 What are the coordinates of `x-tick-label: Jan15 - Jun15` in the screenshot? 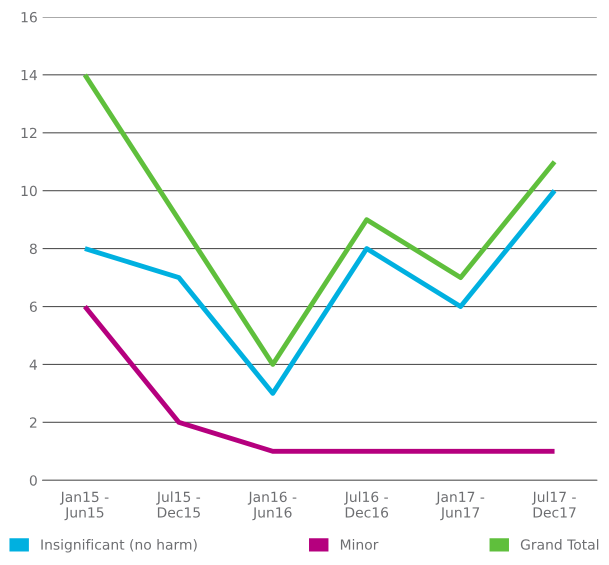 It's located at (84, 506).